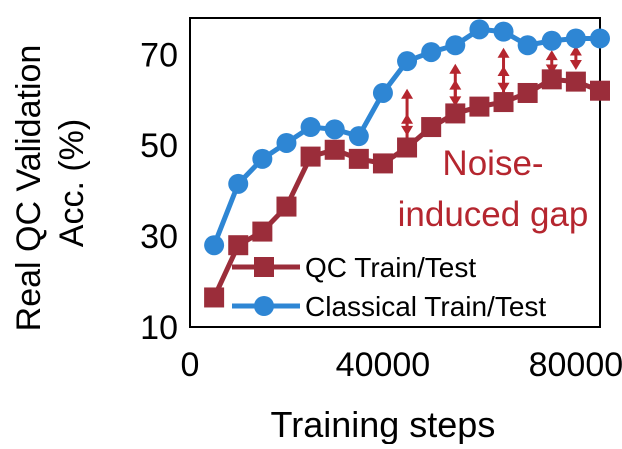 The width and height of the screenshot is (622, 449). What do you see at coordinates (575, 365) in the screenshot?
I see `x-tick-label: 80000` at bounding box center [575, 365].